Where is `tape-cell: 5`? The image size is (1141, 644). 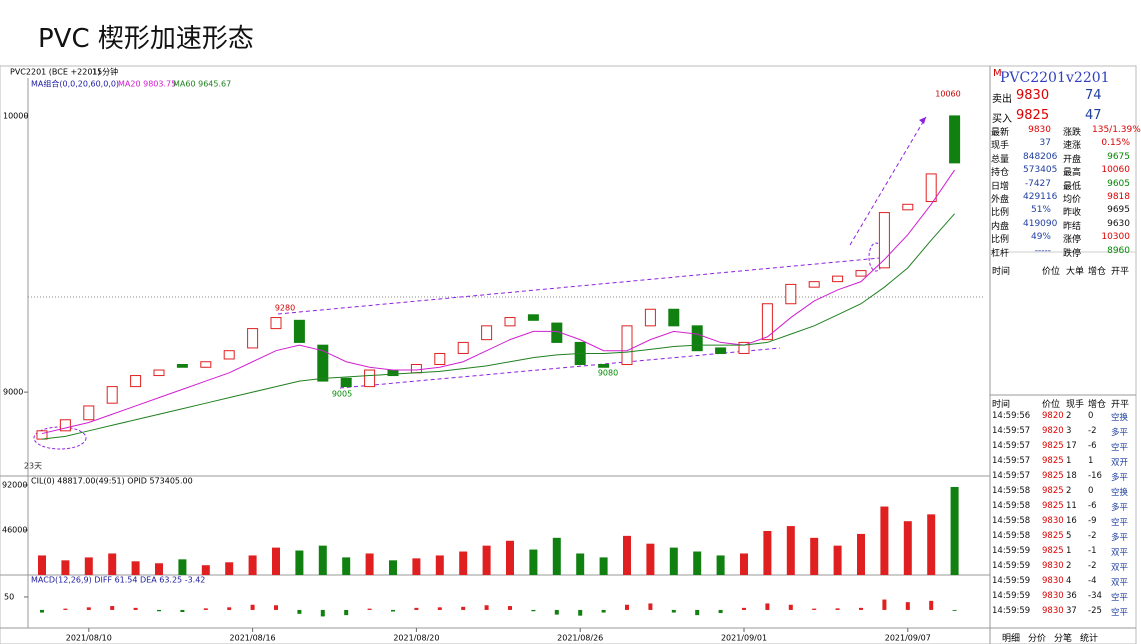
tape-cell: 5 is located at coordinates (1069, 536).